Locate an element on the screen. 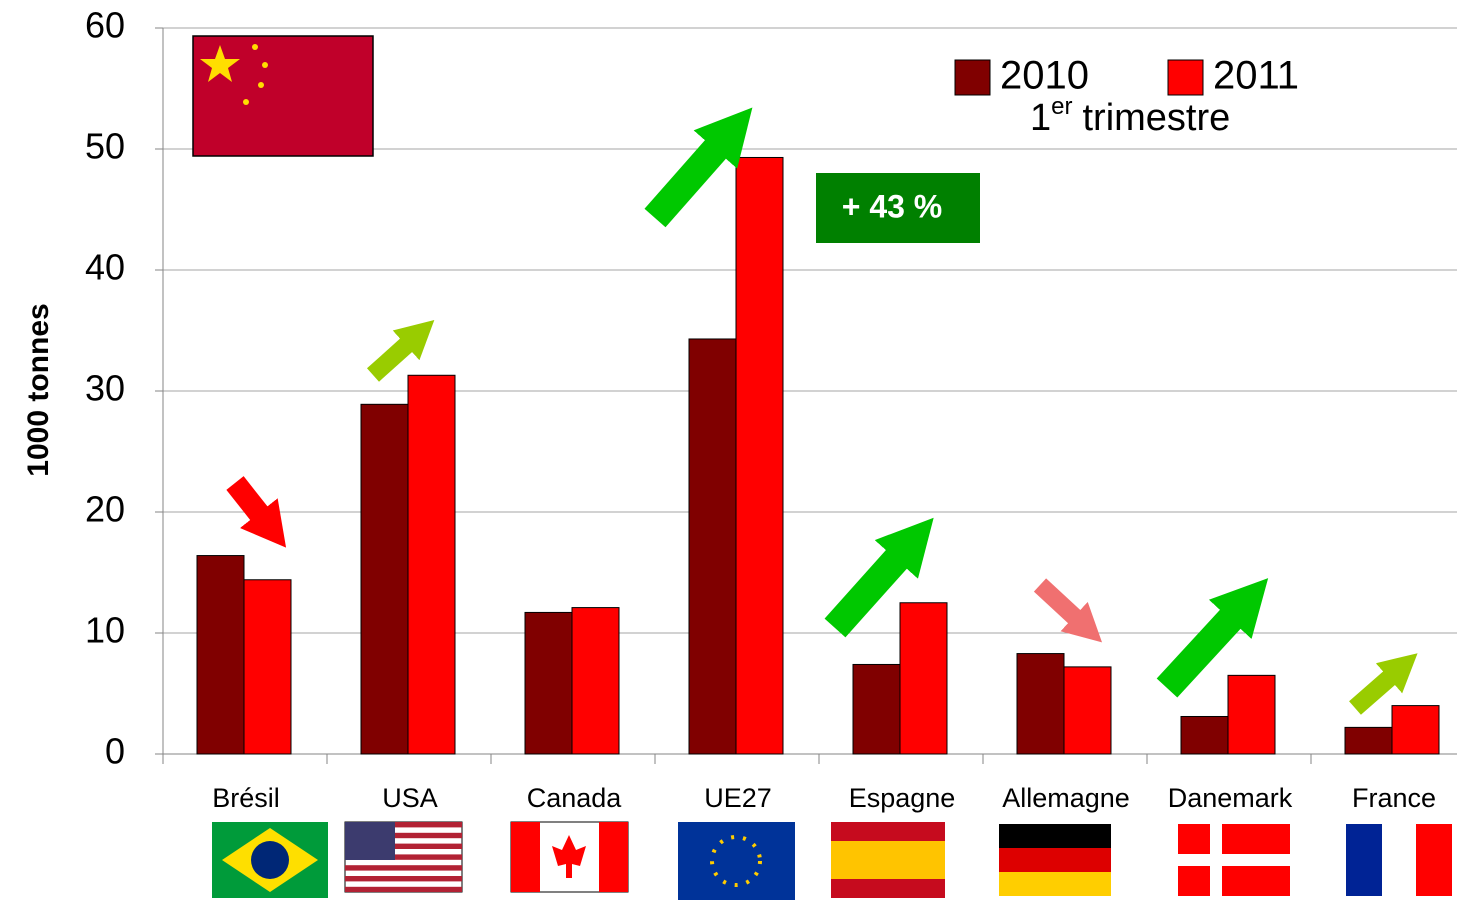 The width and height of the screenshot is (1457, 901). annotation: + 43 % is located at coordinates (892, 206).